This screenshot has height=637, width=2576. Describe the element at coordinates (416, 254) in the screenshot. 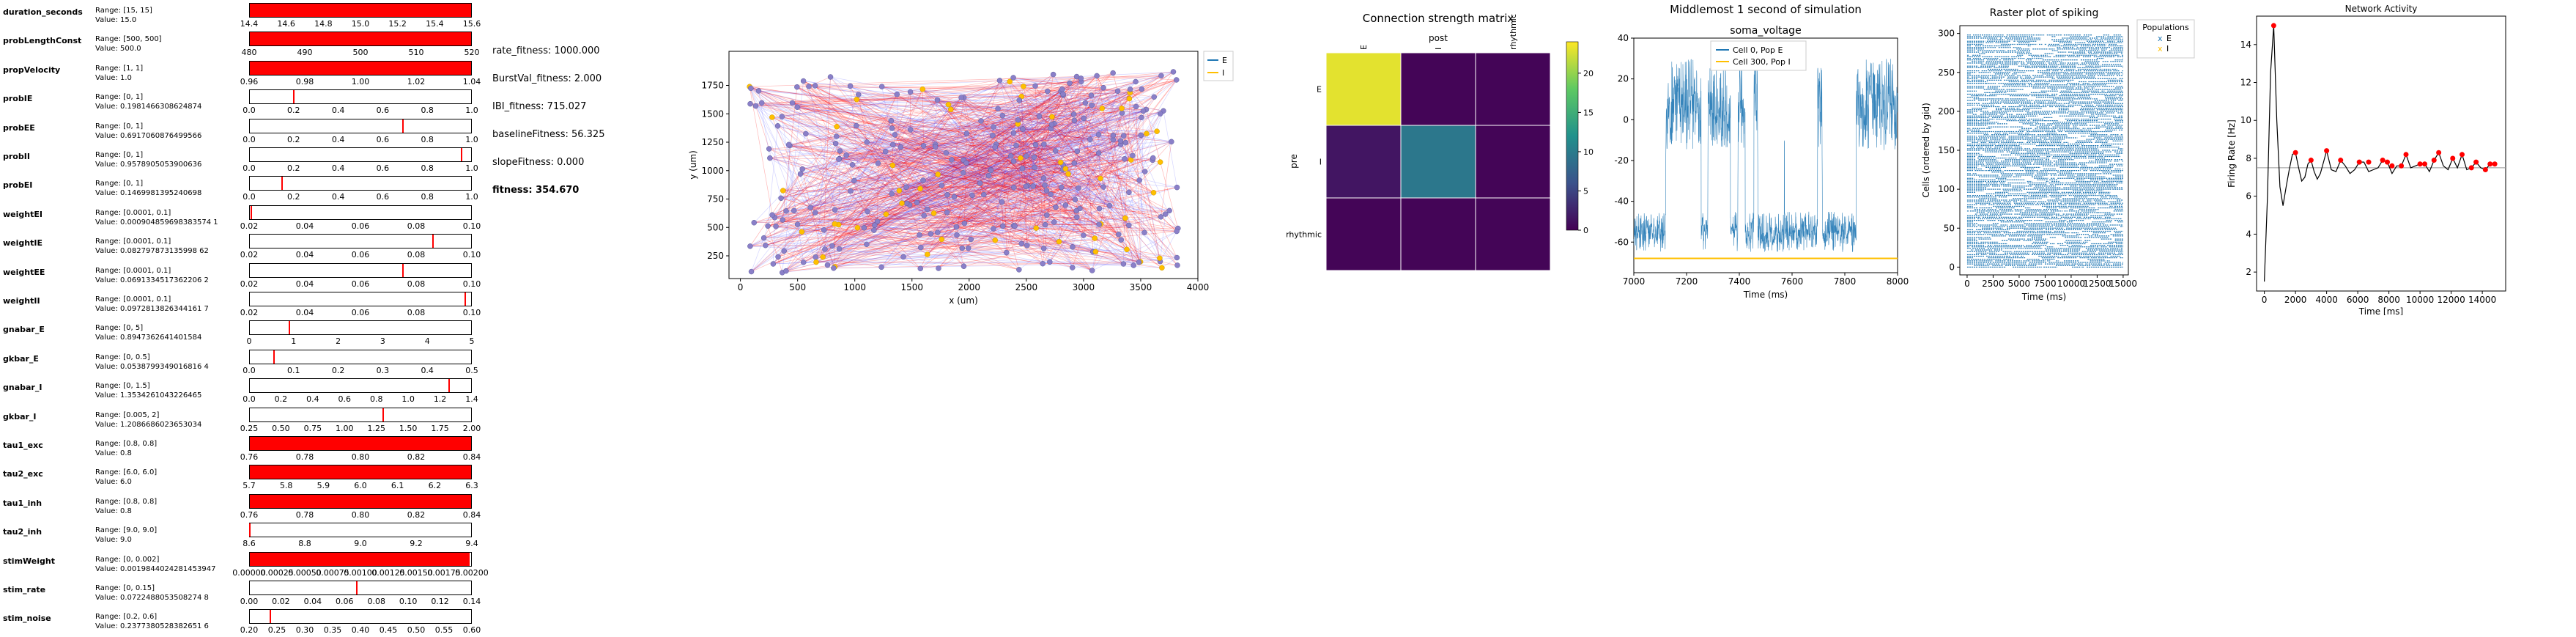

I see `parameter-tick-label: 0.08` at that location.